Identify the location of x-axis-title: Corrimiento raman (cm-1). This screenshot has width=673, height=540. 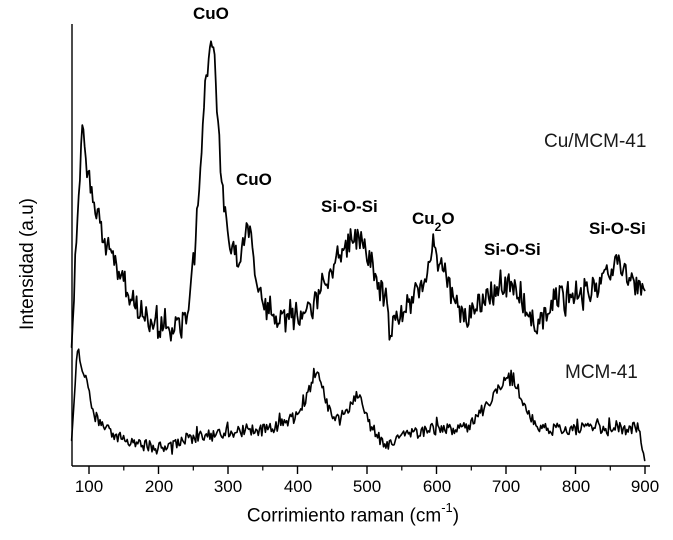
(353, 513).